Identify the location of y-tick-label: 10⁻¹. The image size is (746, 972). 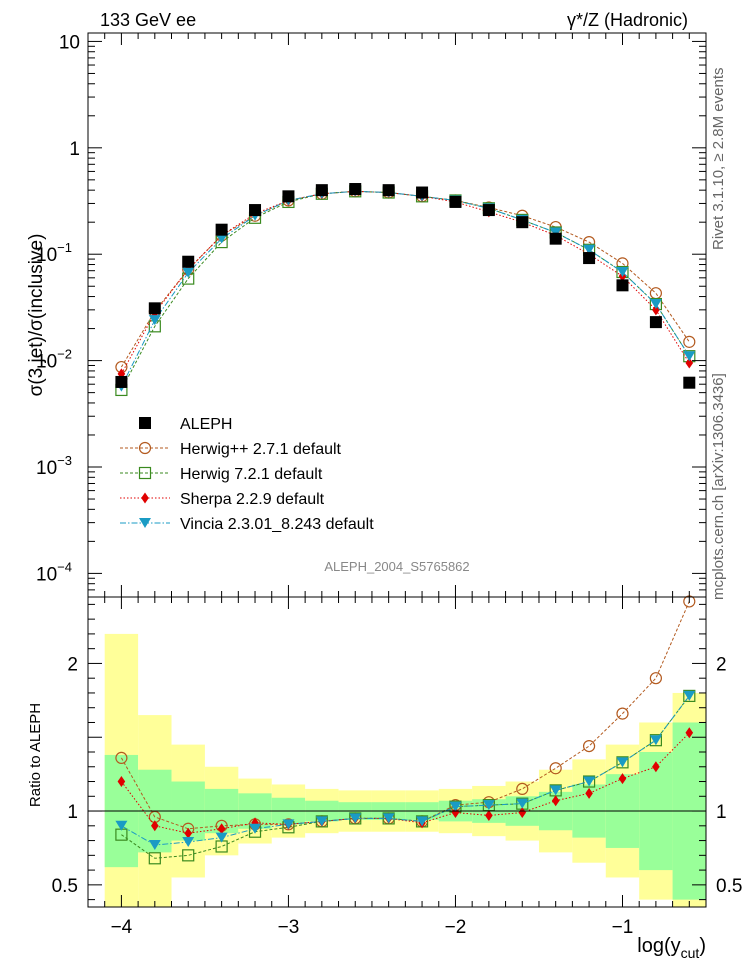
(54, 253).